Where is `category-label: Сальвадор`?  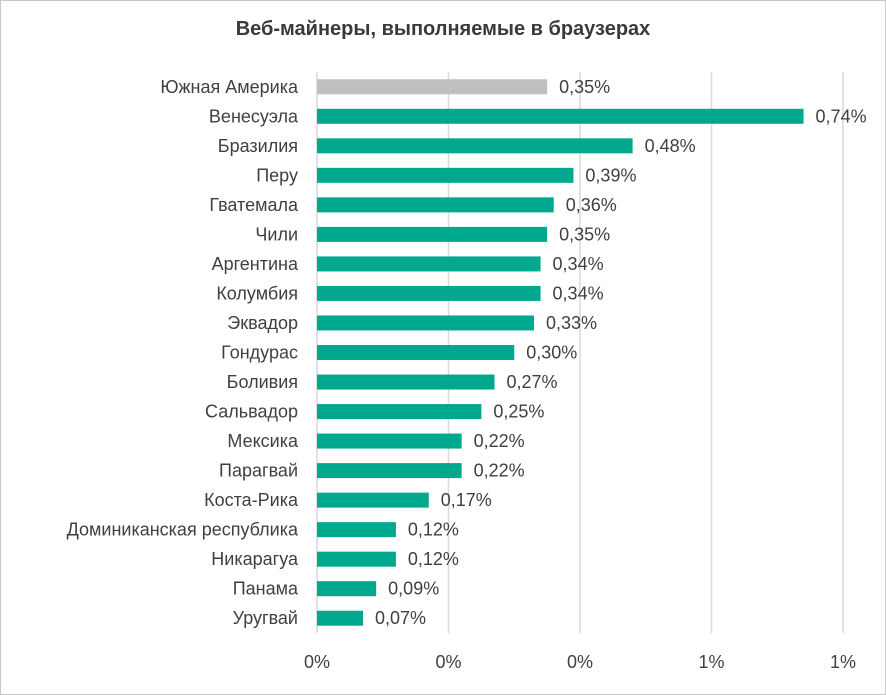 category-label: Сальвадор is located at coordinates (251, 412).